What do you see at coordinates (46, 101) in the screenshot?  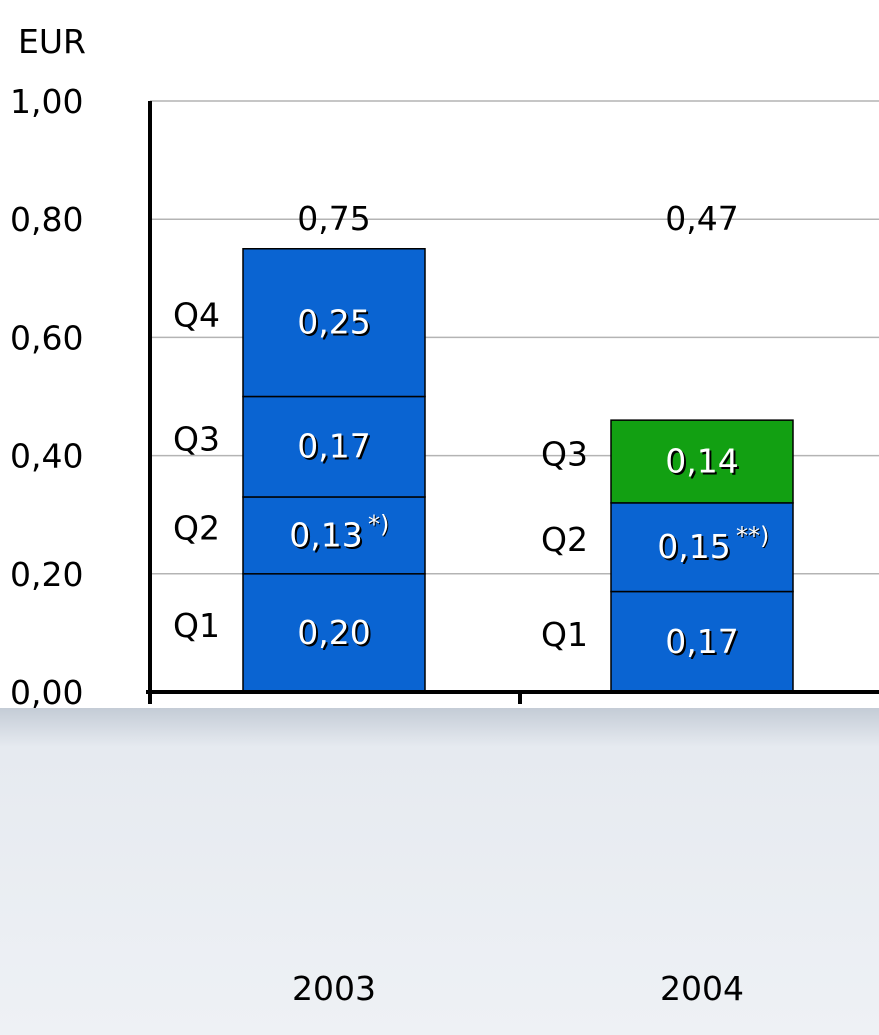 I see `y-tick-label: 1,00` at bounding box center [46, 101].